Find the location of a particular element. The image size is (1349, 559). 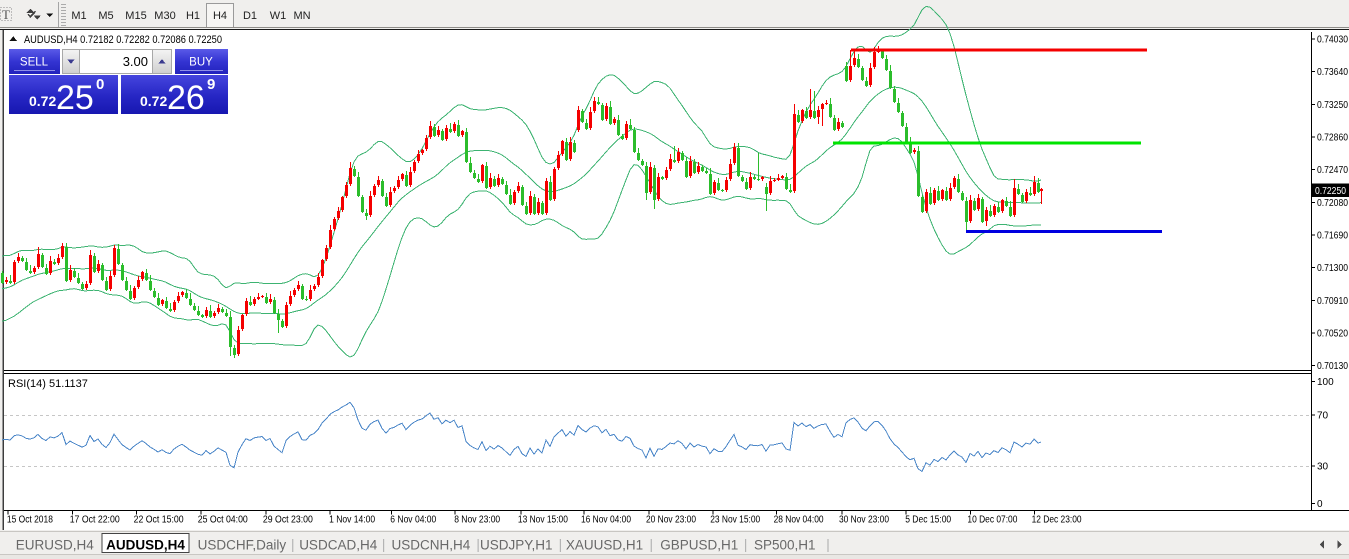

svg-text: 9 is located at coordinates (211, 84).